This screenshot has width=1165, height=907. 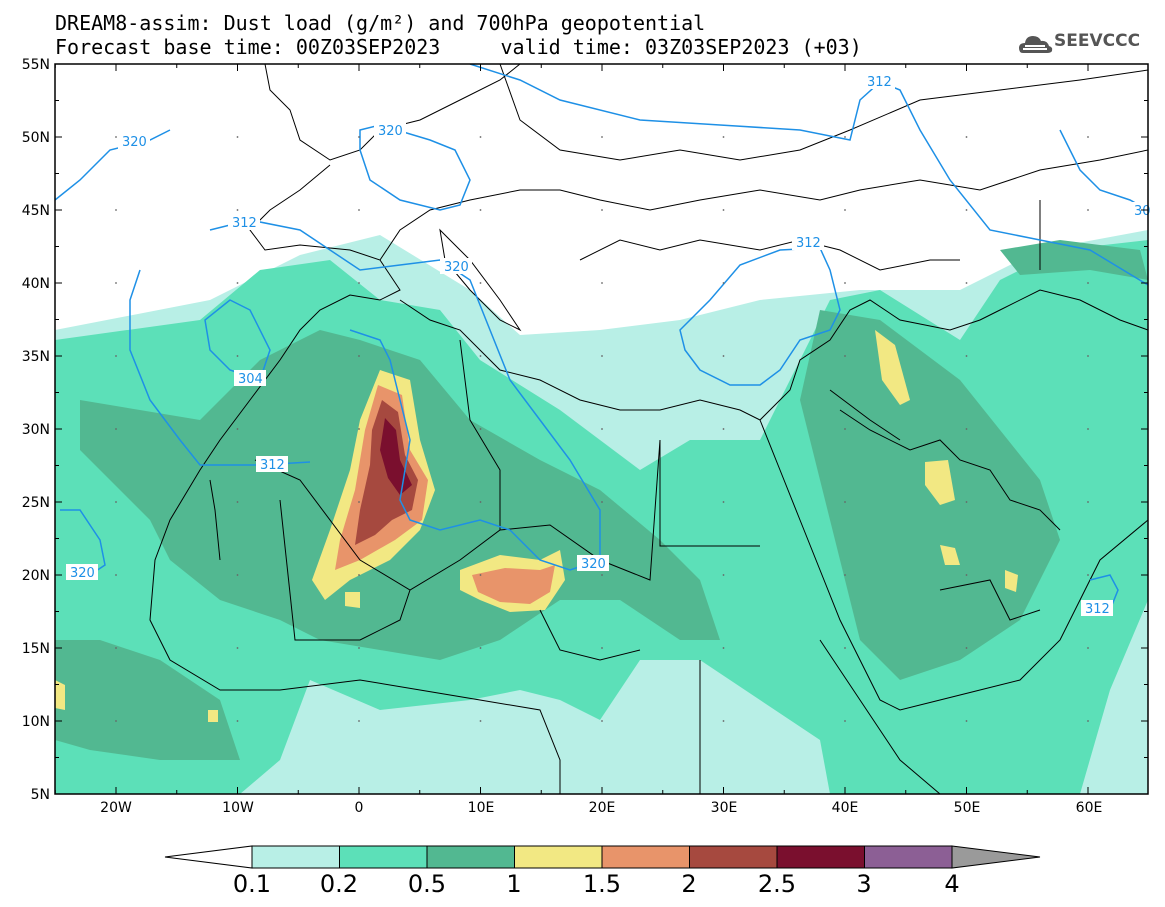 What do you see at coordinates (602, 884) in the screenshot?
I see `colorbar-label: 1.5` at bounding box center [602, 884].